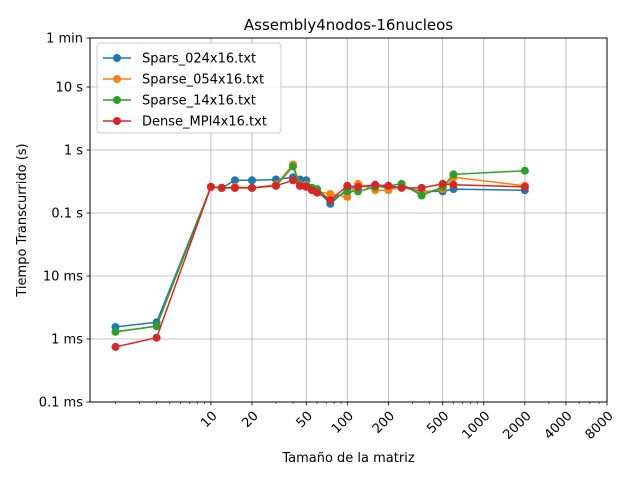  What do you see at coordinates (348, 25) in the screenshot?
I see `chart-title: Assembly4nodos-16nucleos` at bounding box center [348, 25].